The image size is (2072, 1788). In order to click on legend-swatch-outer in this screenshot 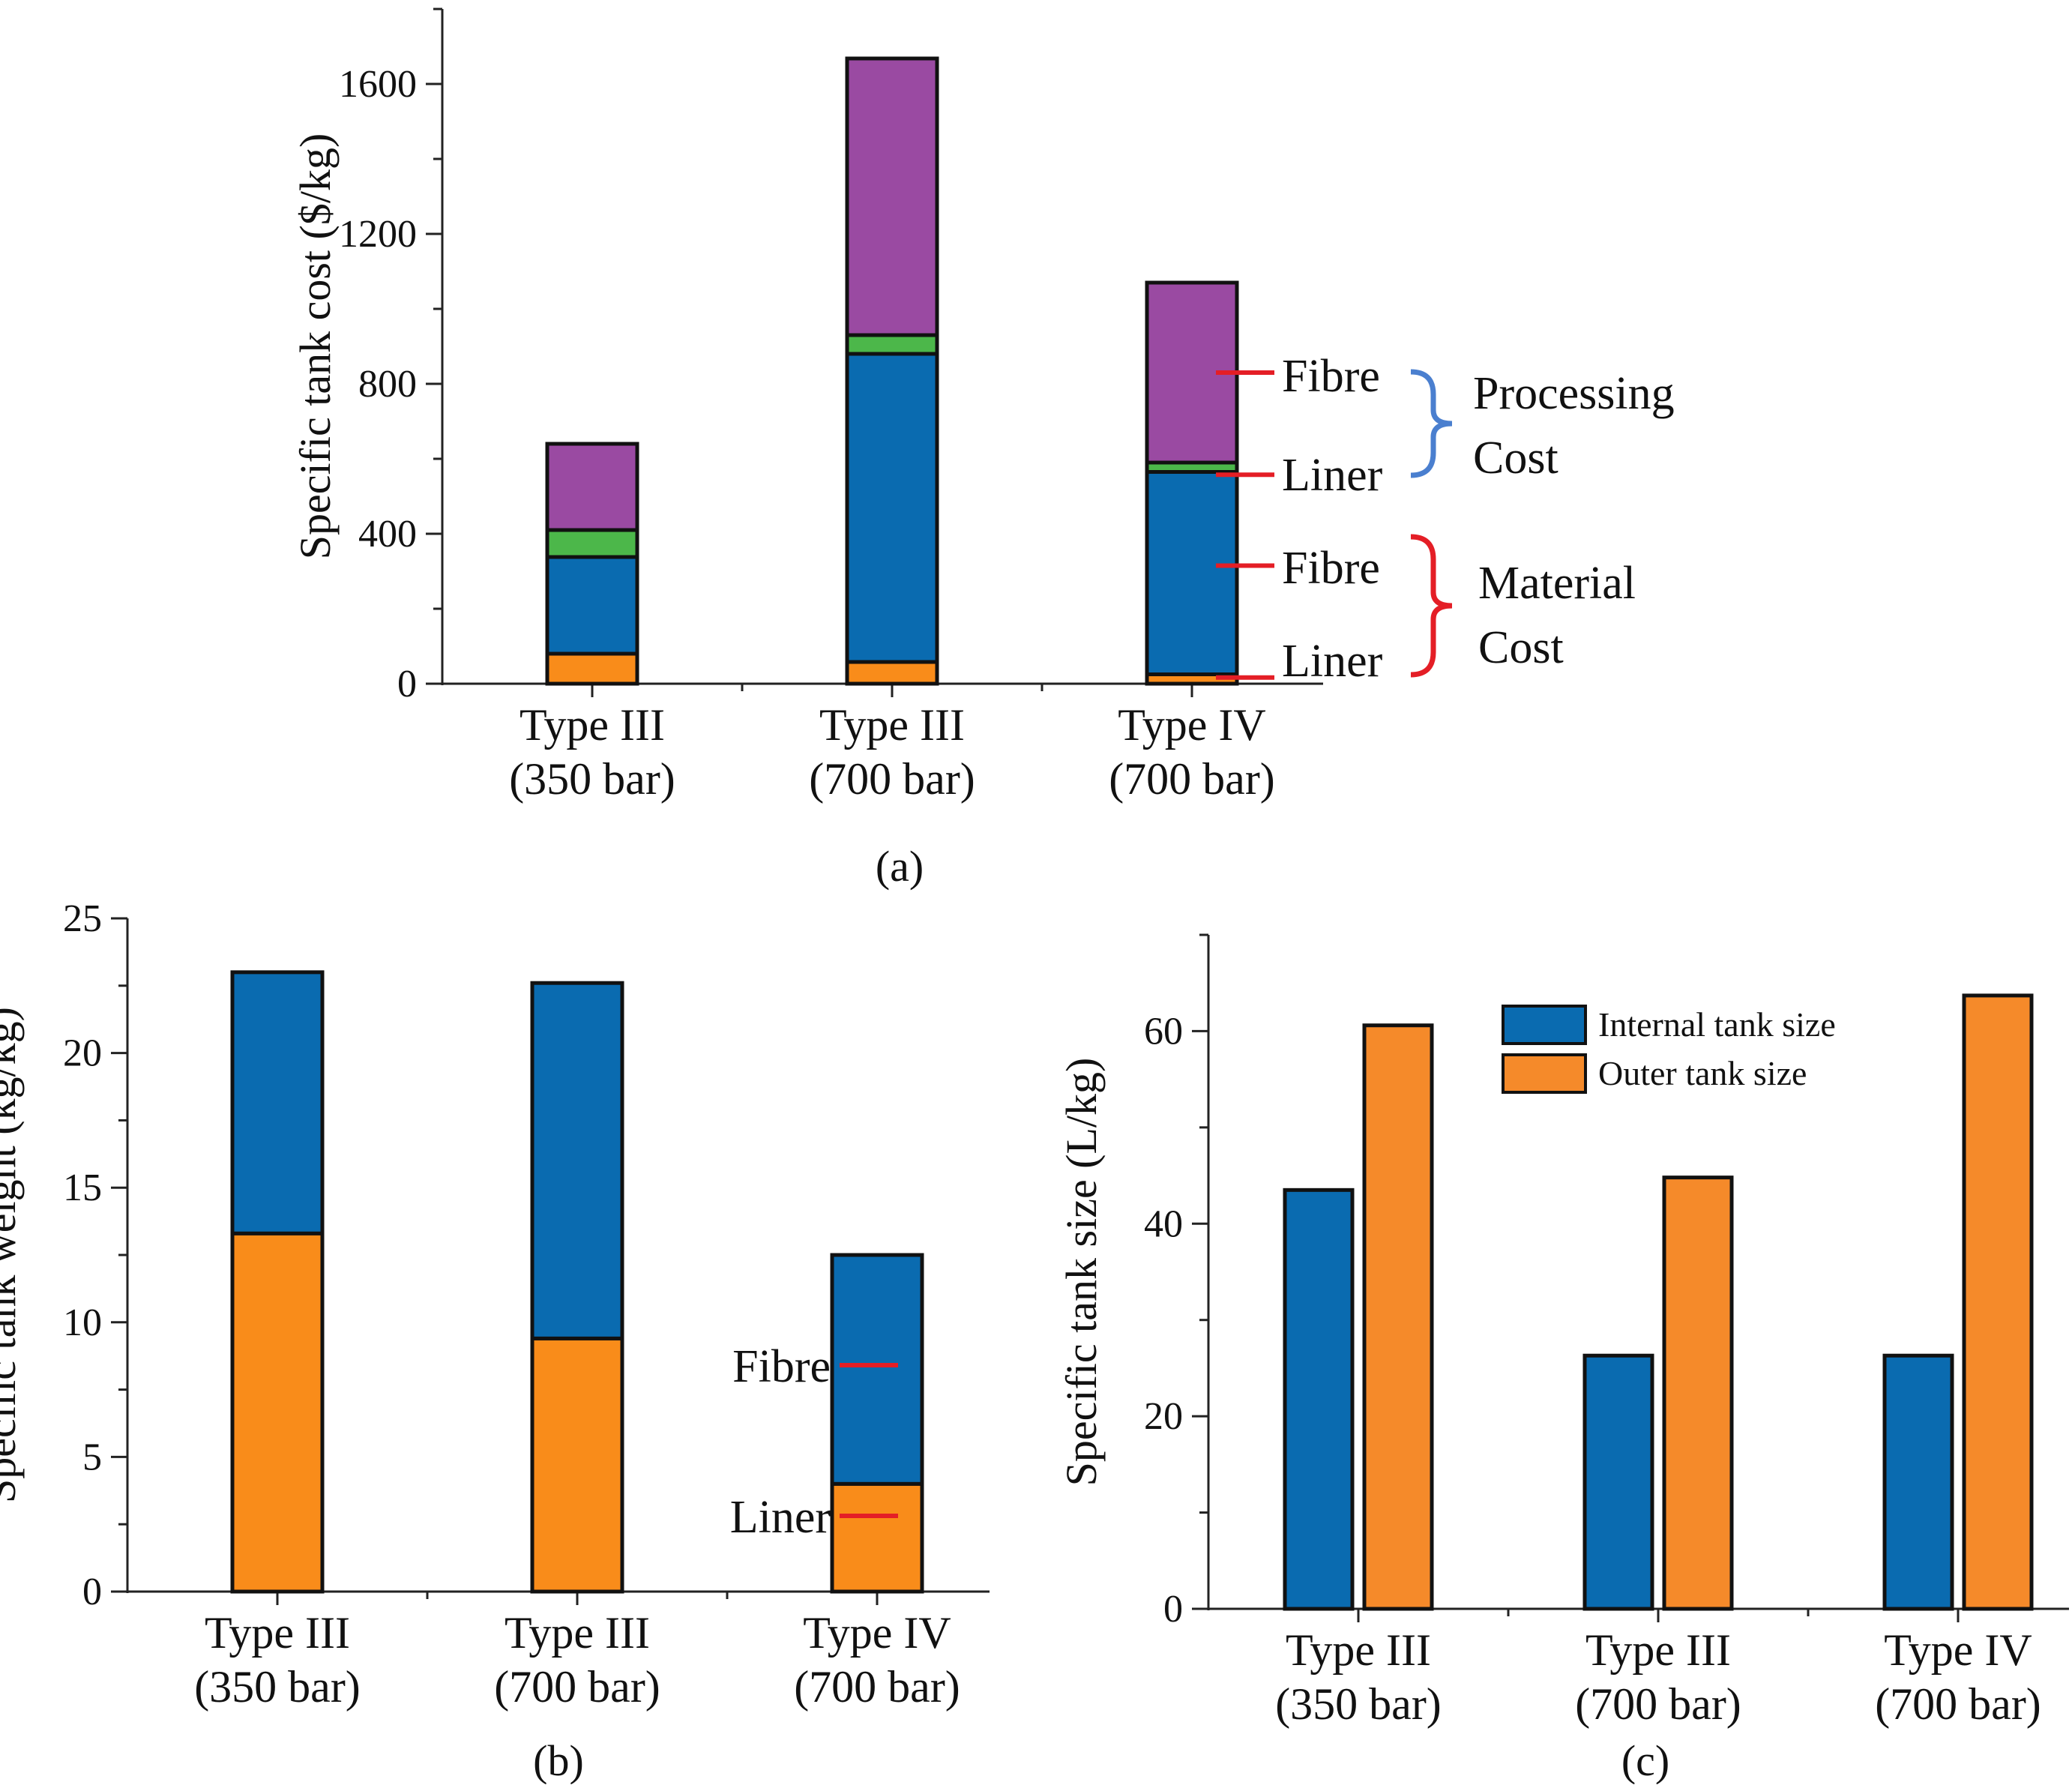, I will do `click(1545, 1073)`.